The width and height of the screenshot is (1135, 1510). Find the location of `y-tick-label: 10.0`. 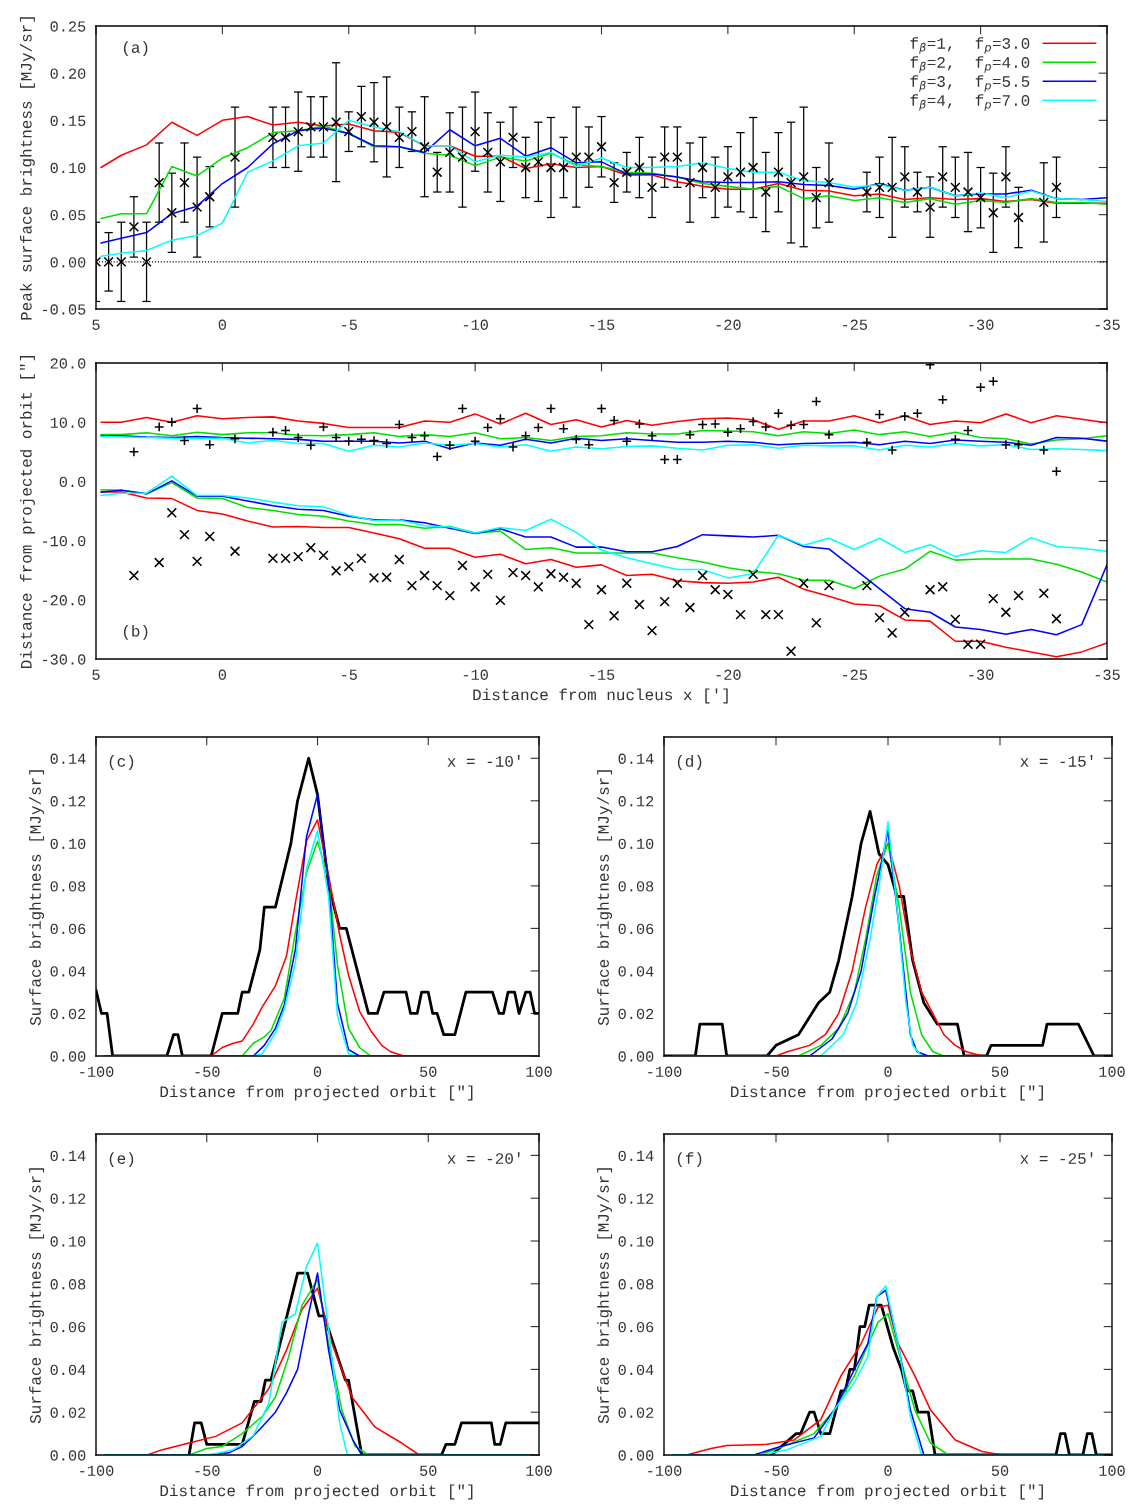

y-tick-label: 10.0 is located at coordinates (68, 422).